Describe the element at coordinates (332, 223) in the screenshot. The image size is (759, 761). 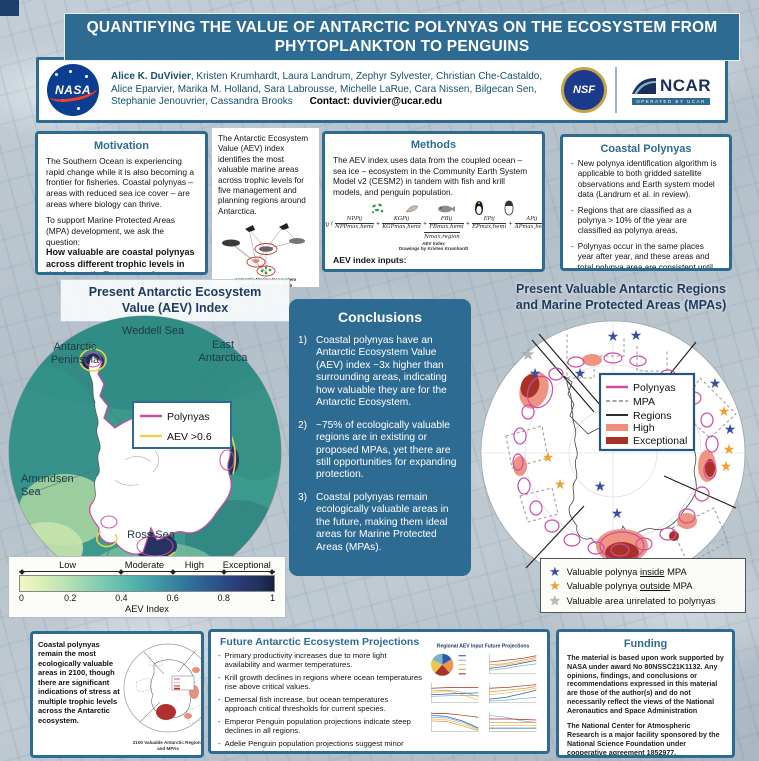
I see `formula-paren: (` at that location.